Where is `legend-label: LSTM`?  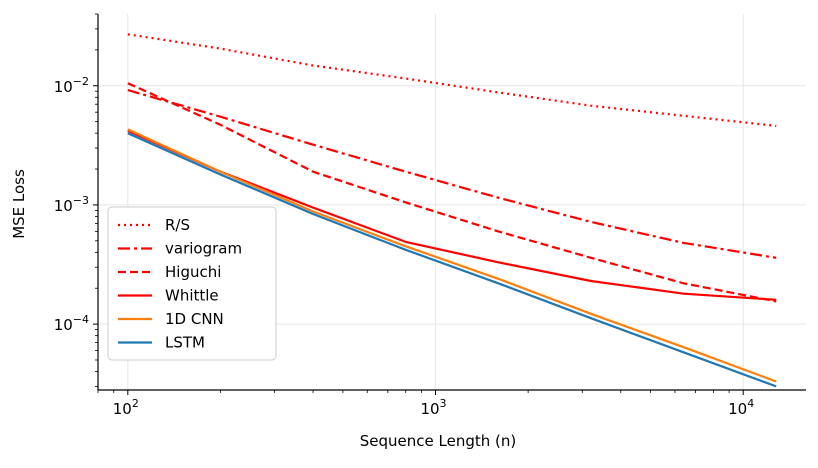 legend-label: LSTM is located at coordinates (185, 343).